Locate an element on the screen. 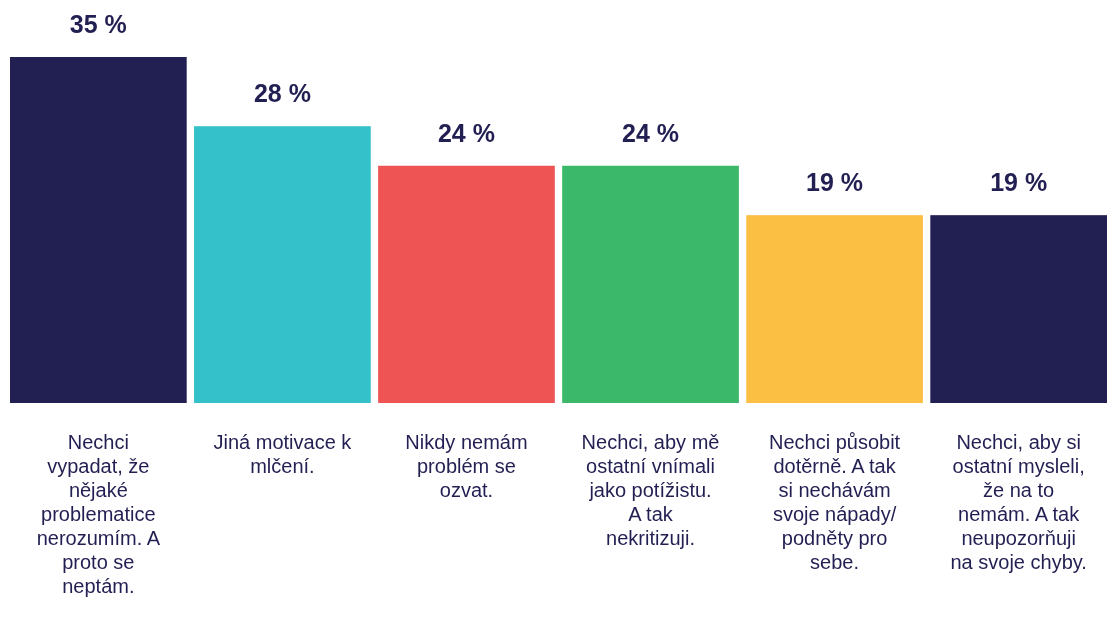  data-label: 35 % is located at coordinates (98, 24).